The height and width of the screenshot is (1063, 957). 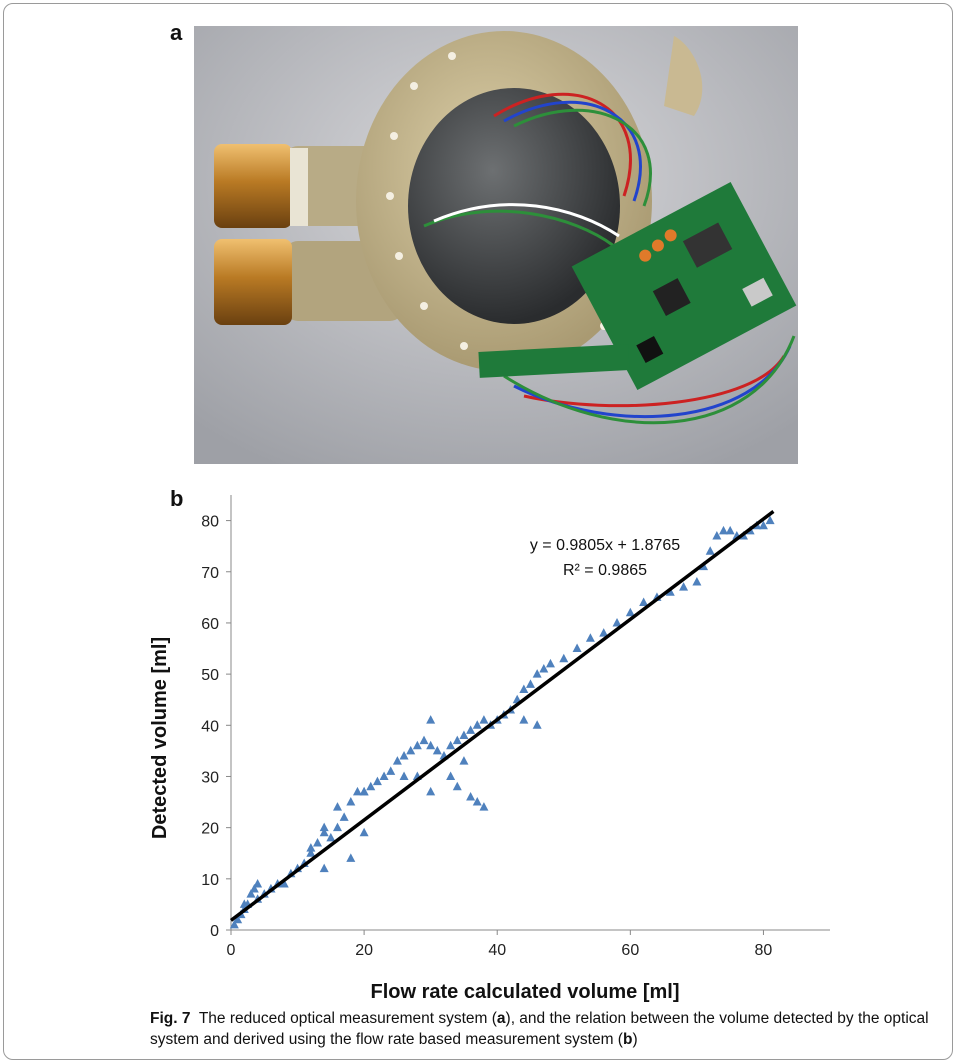 What do you see at coordinates (627, 1039) in the screenshot?
I see `caption-ref-b: b` at bounding box center [627, 1039].